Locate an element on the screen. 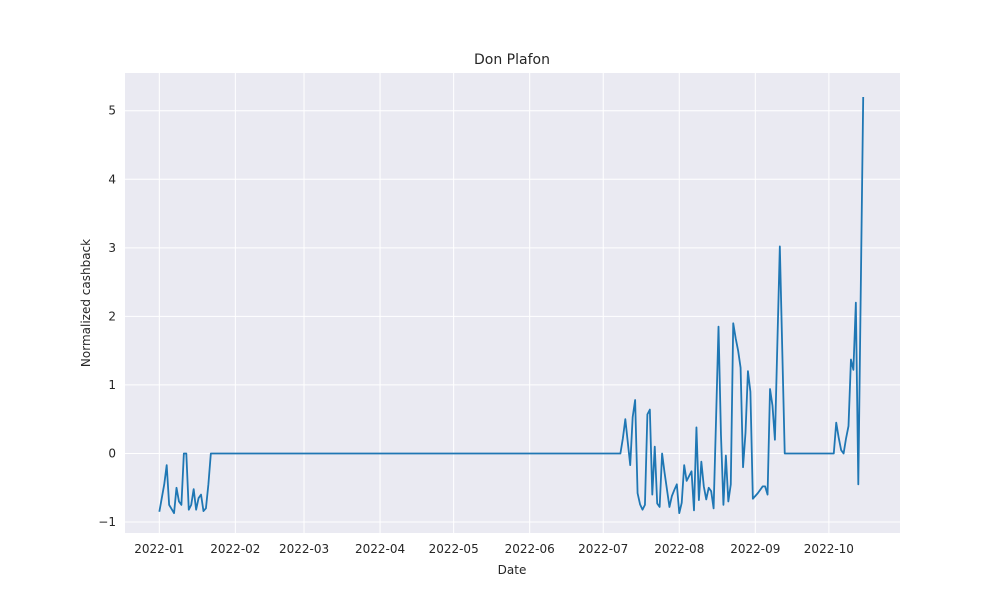 The image size is (1000, 600). x-tick-label: 2022-05 is located at coordinates (454, 549).